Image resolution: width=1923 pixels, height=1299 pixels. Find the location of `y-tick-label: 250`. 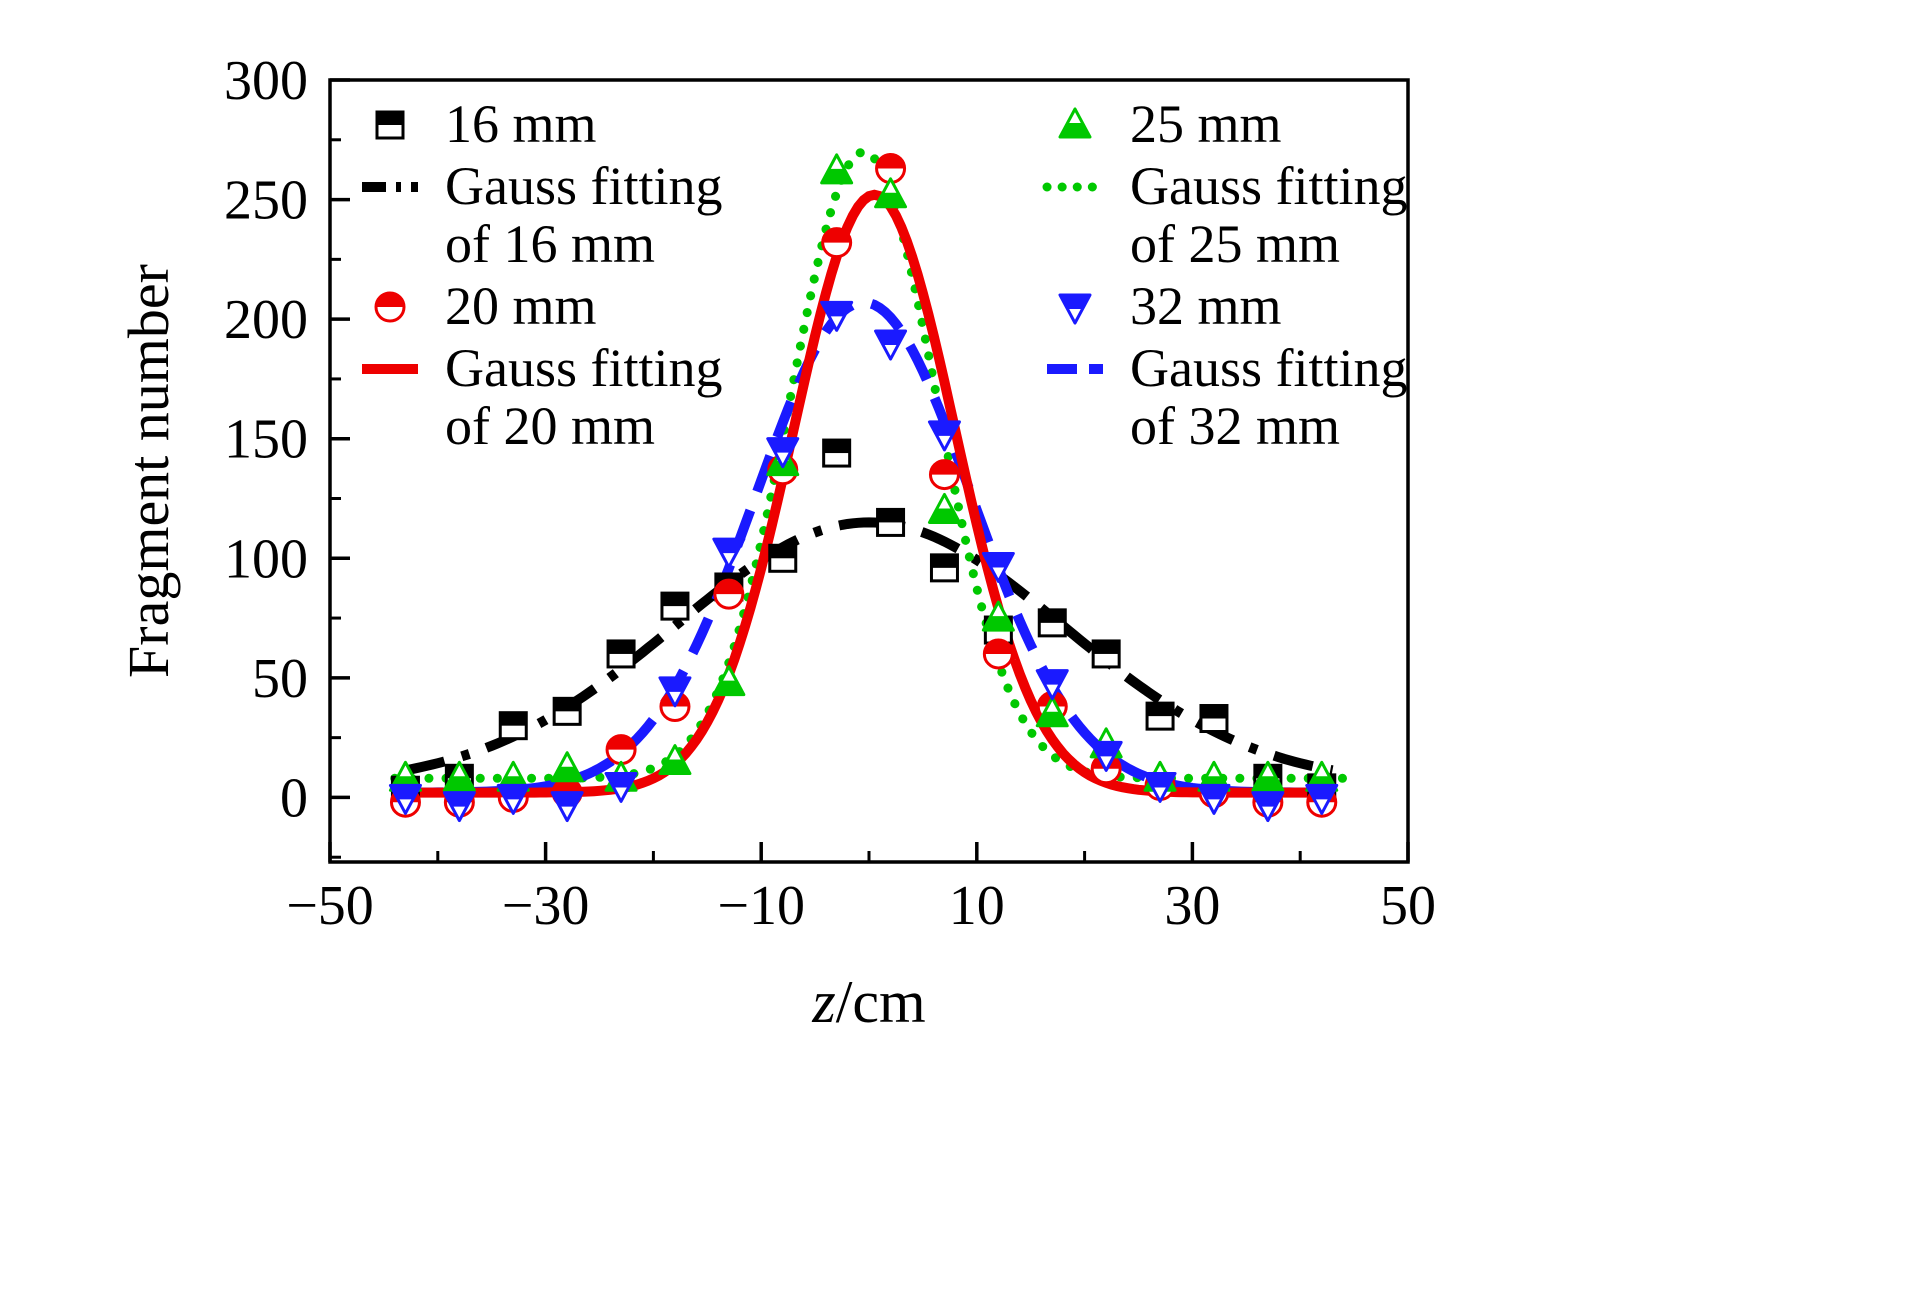

y-tick-label: 250 is located at coordinates (266, 201).